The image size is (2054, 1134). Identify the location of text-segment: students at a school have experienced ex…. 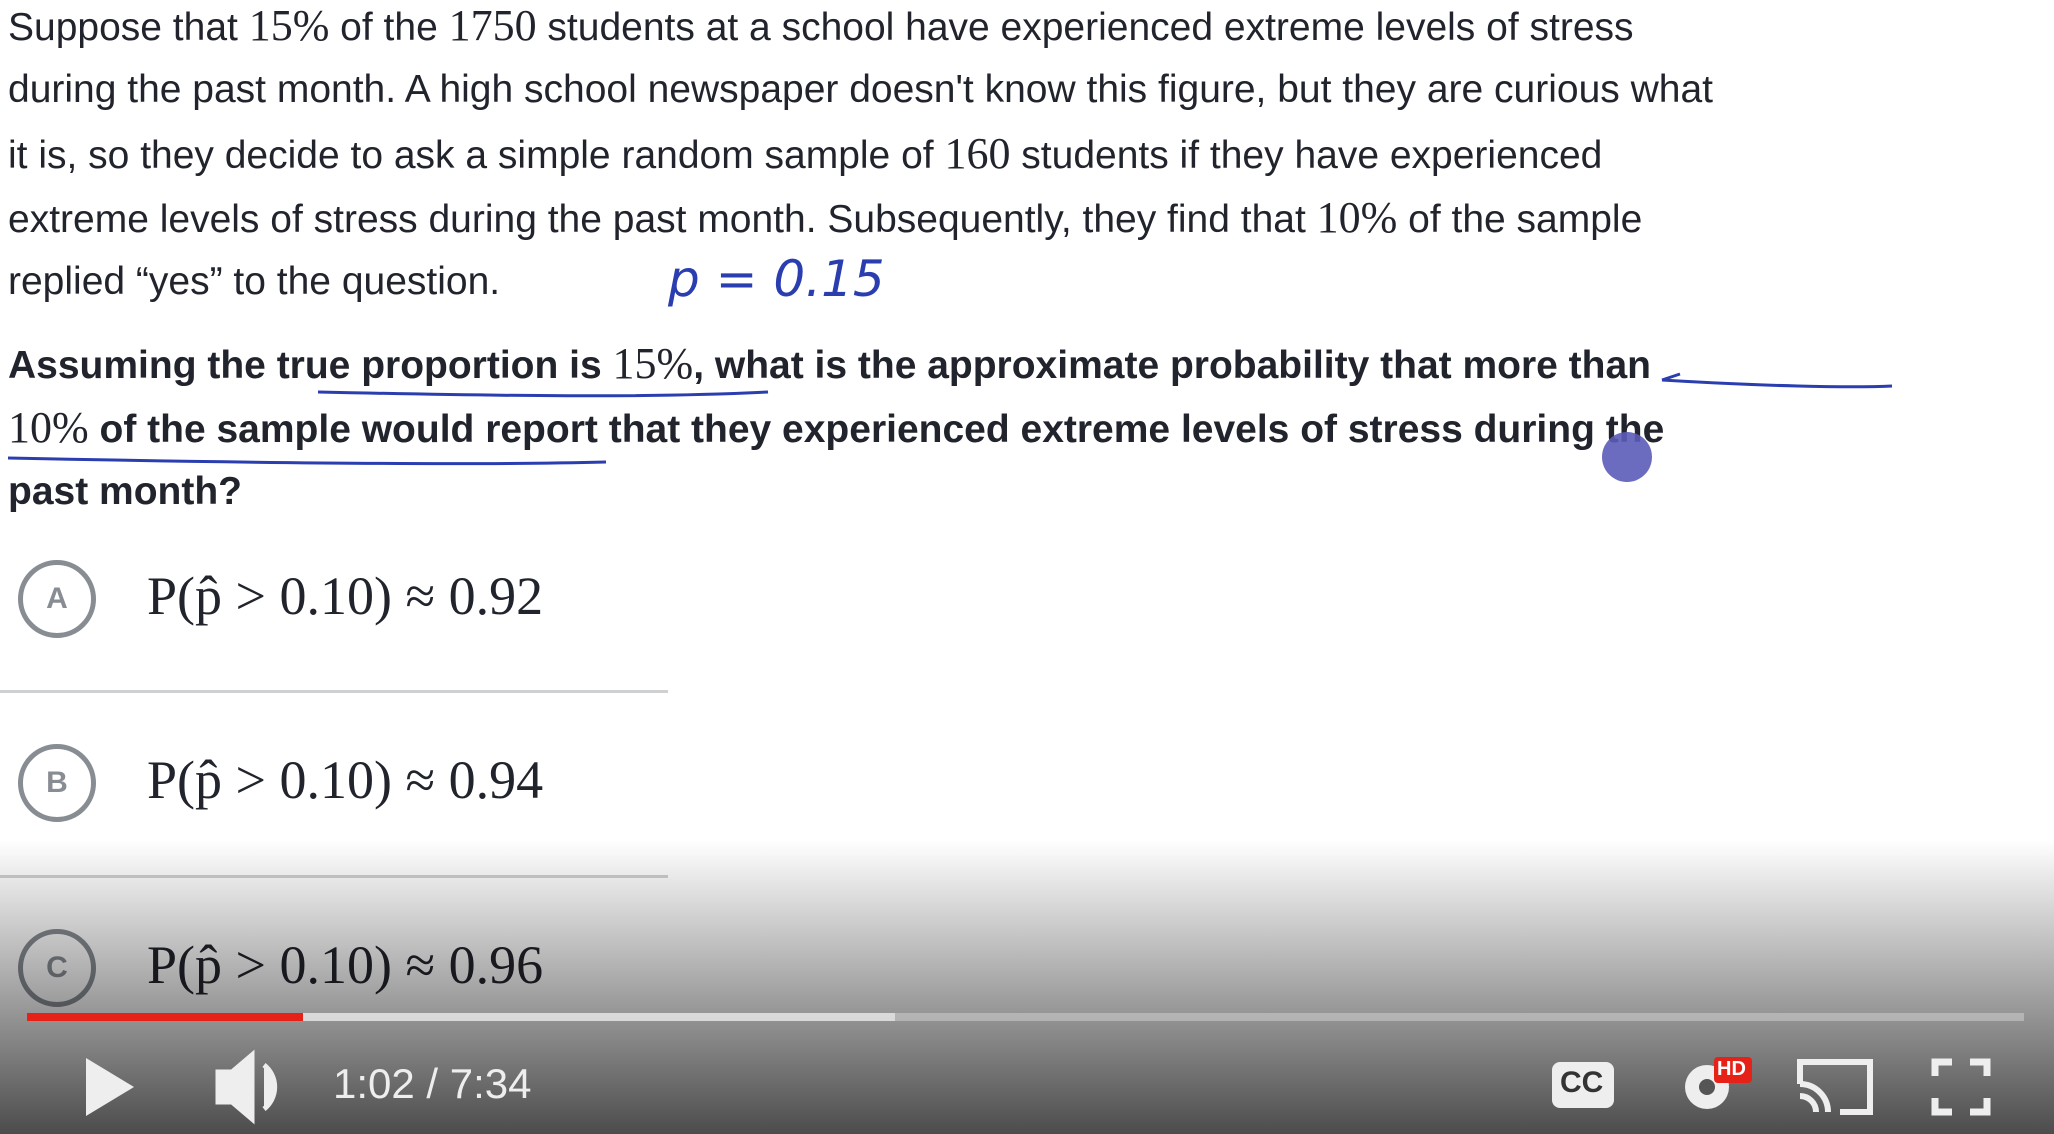
(1085, 27).